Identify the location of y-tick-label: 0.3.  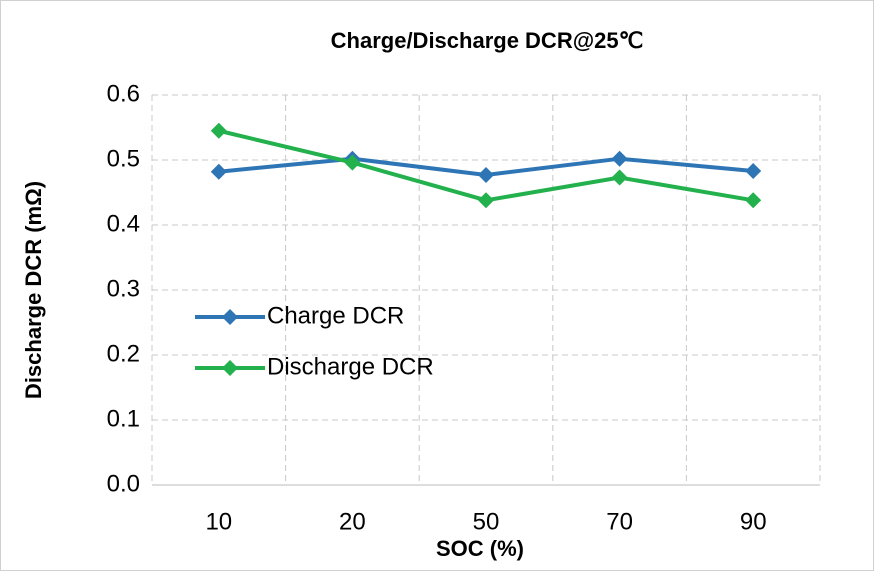
(123, 288).